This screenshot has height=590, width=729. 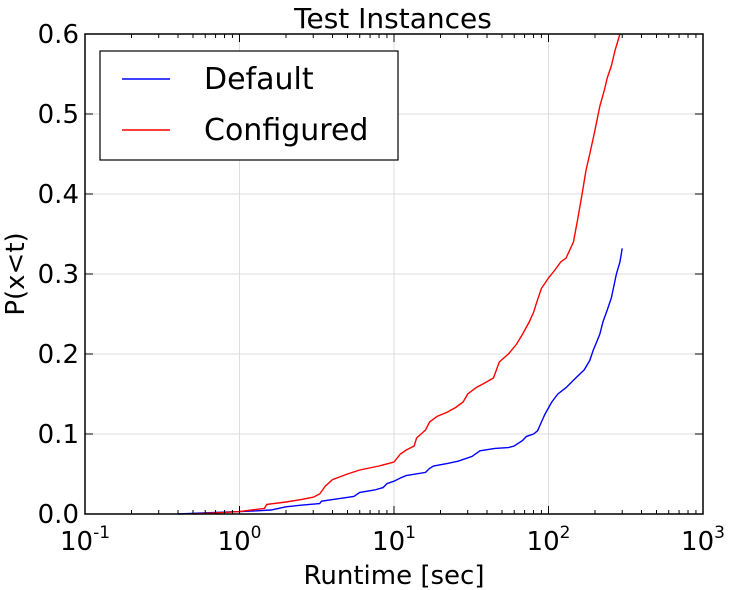 What do you see at coordinates (58, 515) in the screenshot?
I see `y-tick-label: 0.0` at bounding box center [58, 515].